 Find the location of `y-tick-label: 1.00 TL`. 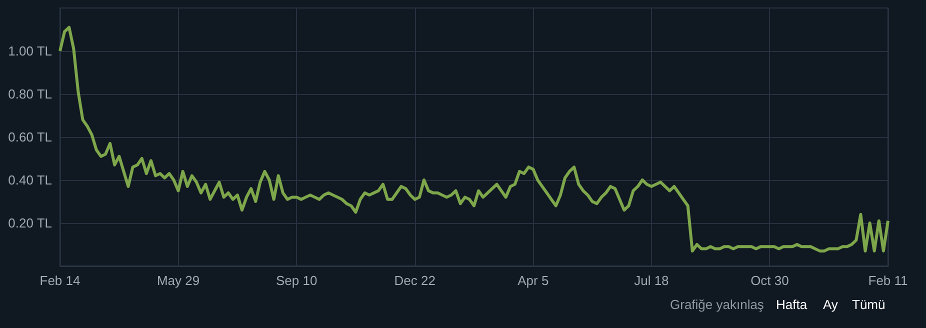

y-tick-label: 1.00 TL is located at coordinates (30, 51).